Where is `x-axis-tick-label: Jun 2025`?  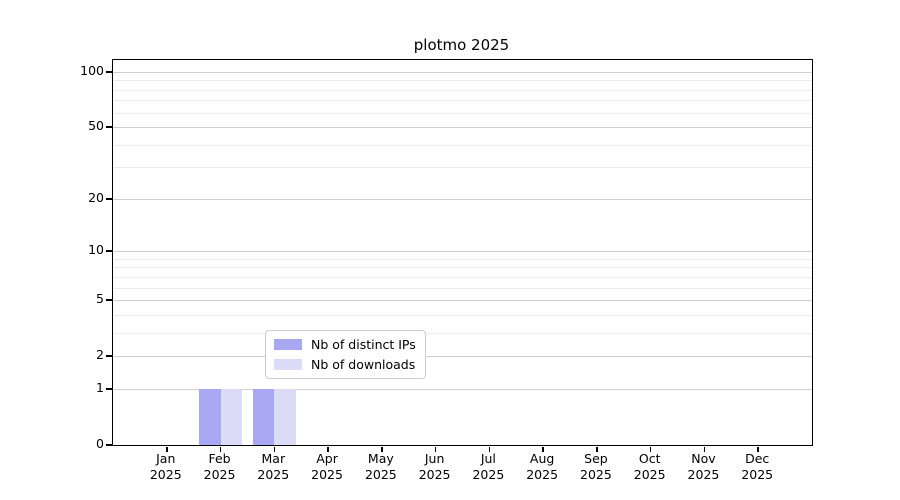 x-axis-tick-label: Jun 2025 is located at coordinates (435, 466).